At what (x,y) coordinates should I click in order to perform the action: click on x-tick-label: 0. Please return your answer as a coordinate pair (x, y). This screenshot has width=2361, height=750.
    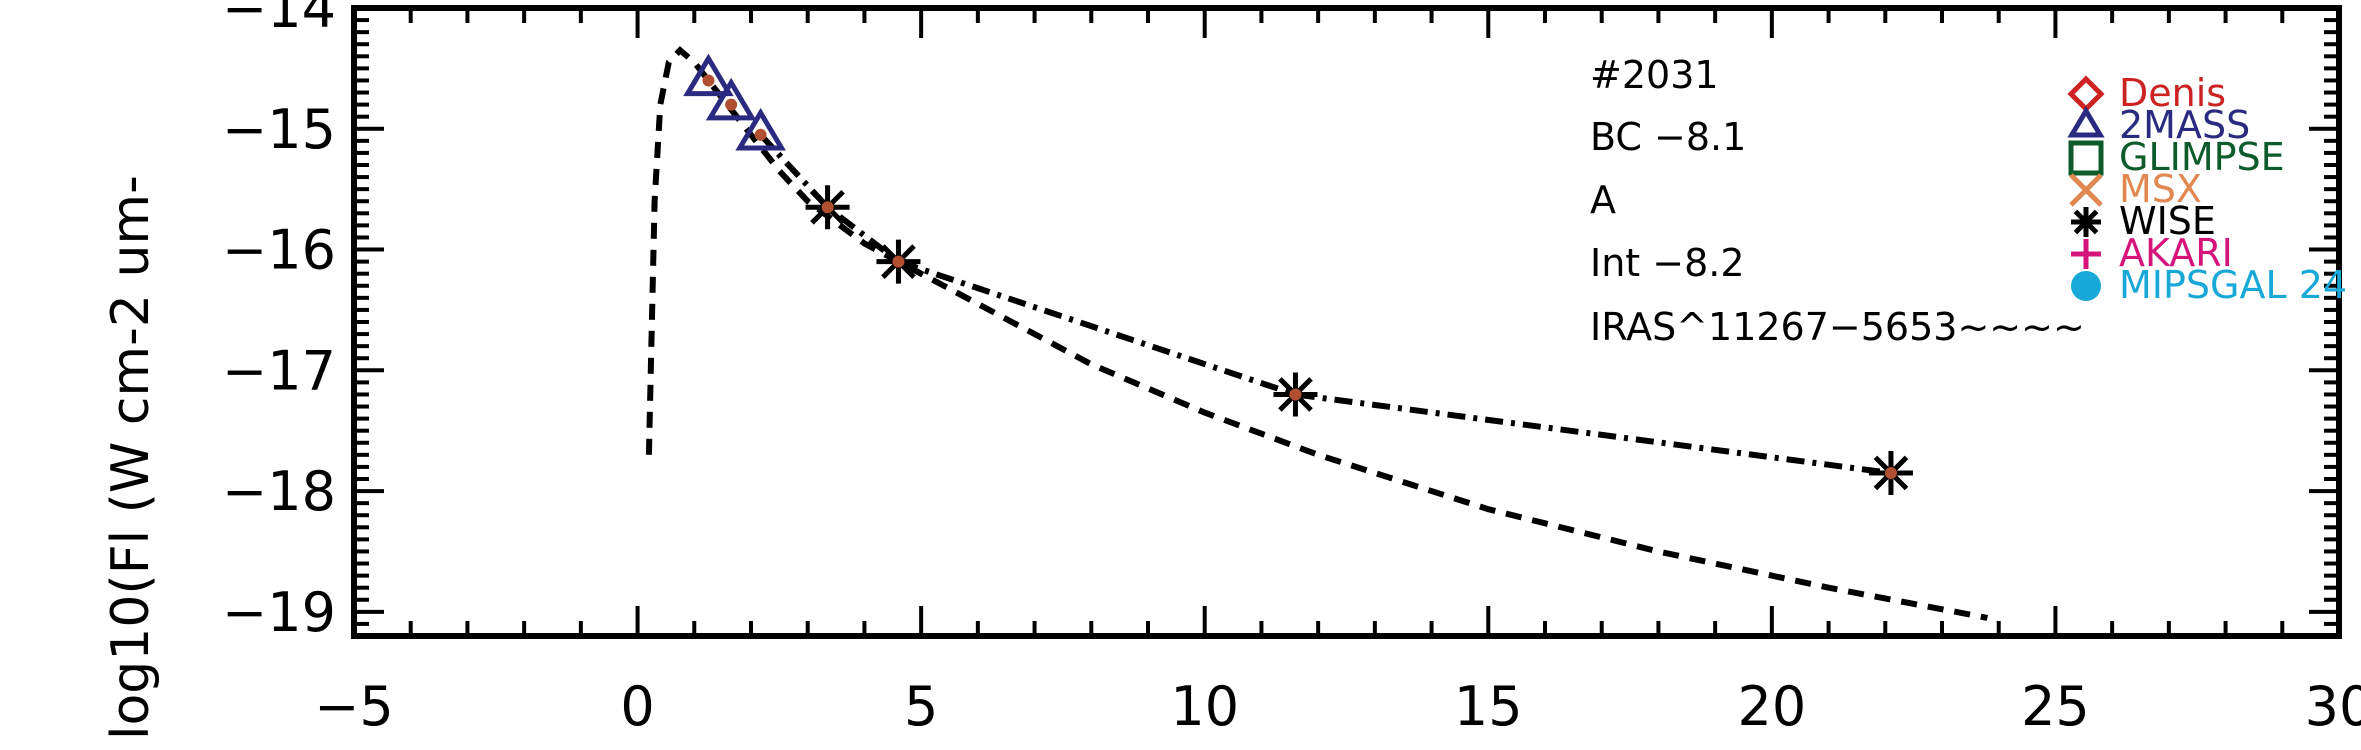
    Looking at the image, I should click on (637, 706).